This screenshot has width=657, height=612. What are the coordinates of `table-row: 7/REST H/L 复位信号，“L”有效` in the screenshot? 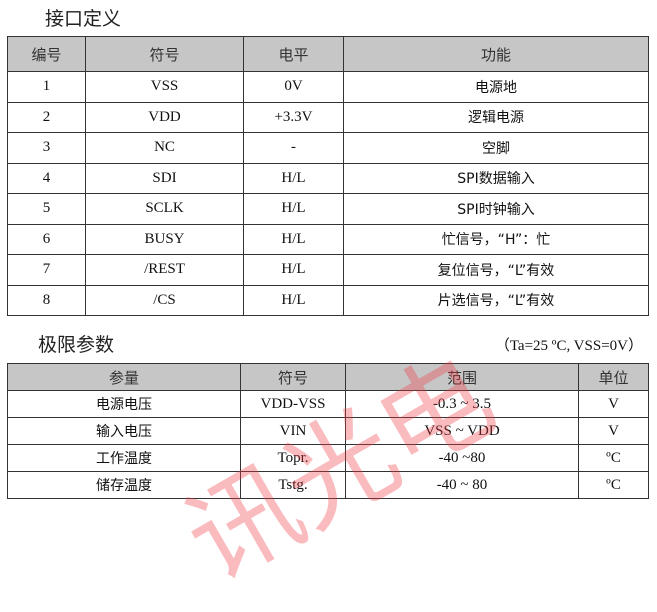 It's located at (328, 270).